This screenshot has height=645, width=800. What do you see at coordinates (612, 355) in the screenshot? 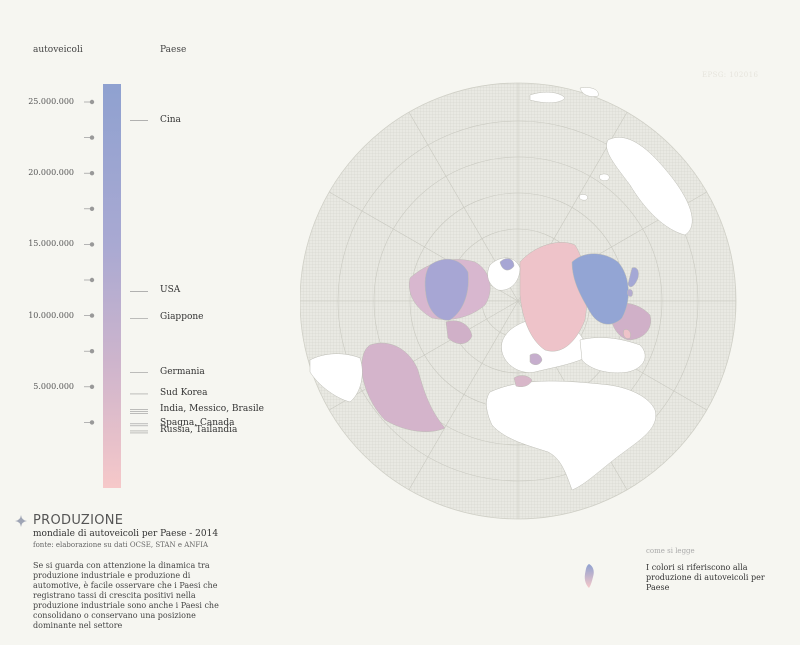
I see `middle-east-shape` at bounding box center [612, 355].